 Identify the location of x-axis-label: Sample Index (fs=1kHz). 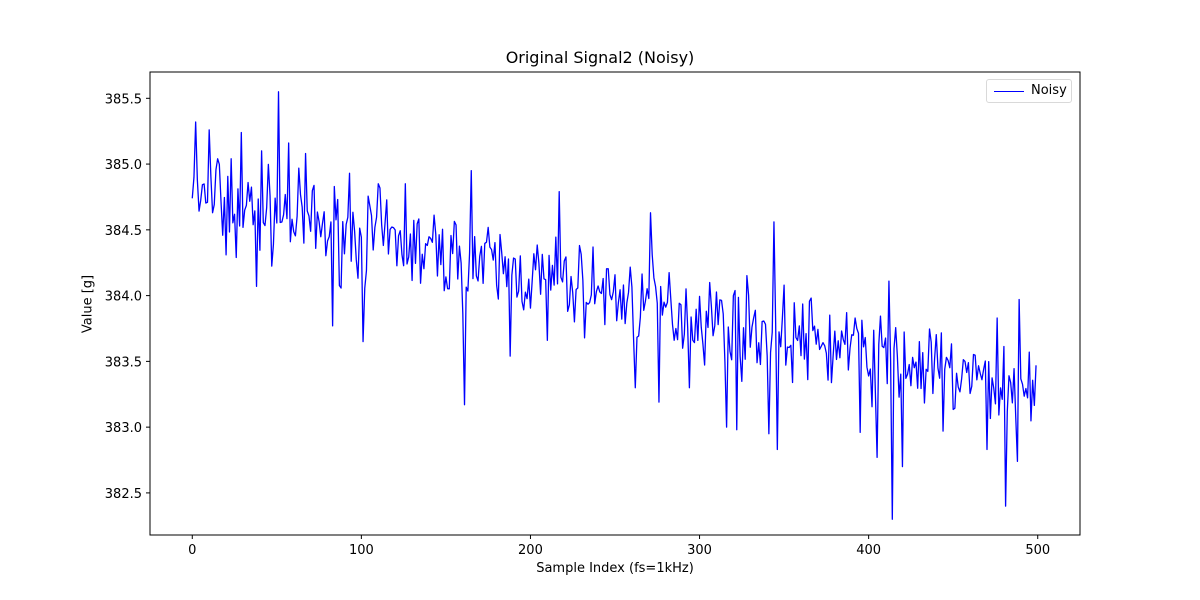
(615, 568).